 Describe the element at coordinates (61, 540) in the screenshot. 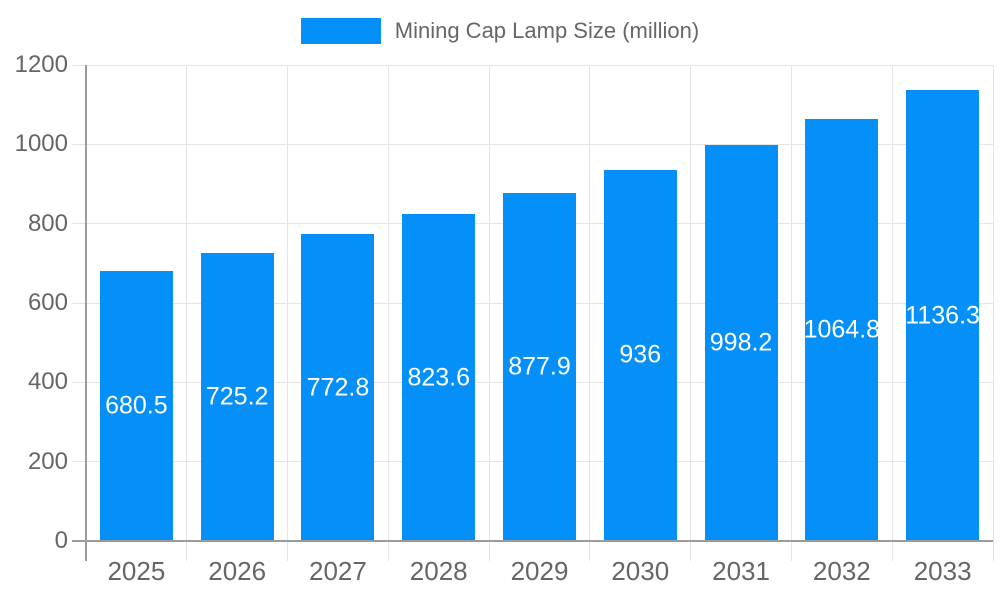

I see `y-tick-label-0: 0` at that location.